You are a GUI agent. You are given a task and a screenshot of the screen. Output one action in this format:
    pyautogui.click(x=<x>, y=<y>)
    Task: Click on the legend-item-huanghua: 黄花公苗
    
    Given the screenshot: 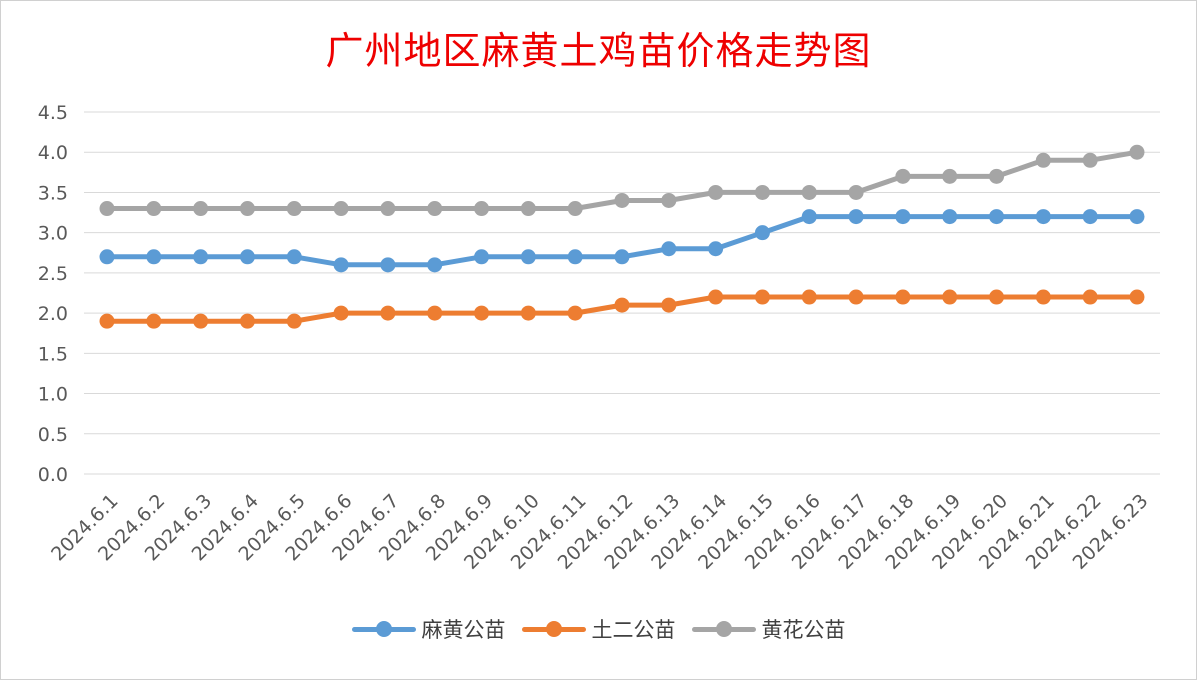 What is the action you would take?
    pyautogui.click(x=768, y=629)
    